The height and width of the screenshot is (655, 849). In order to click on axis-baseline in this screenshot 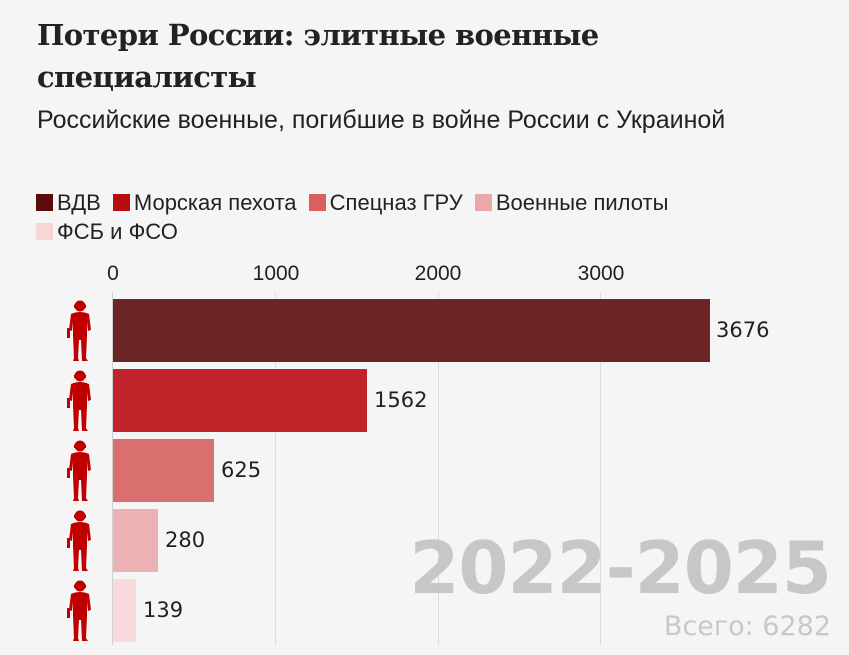, I will do `click(112, 468)`.